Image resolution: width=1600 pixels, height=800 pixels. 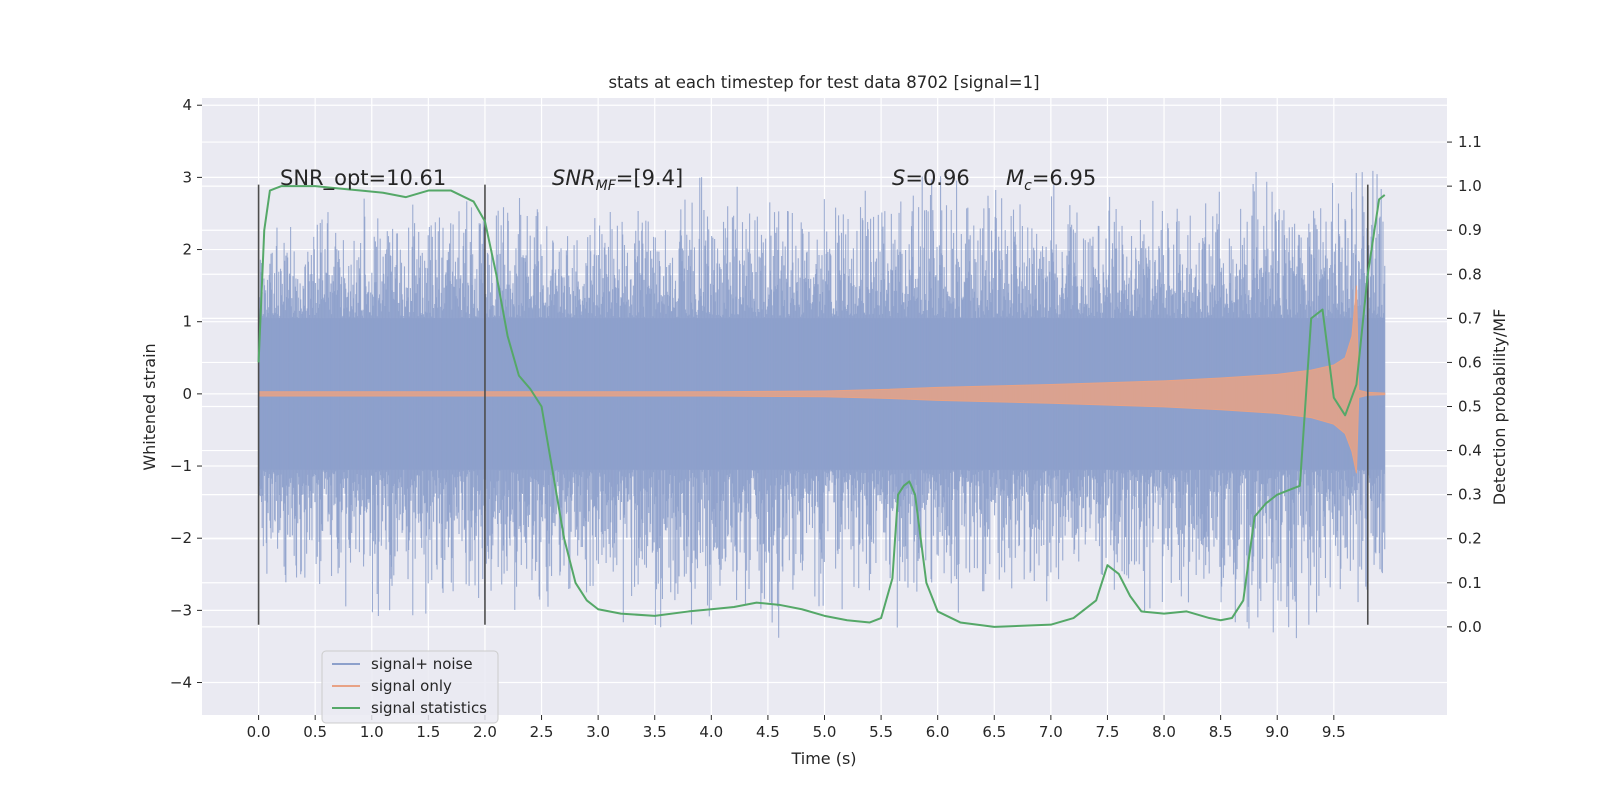 What do you see at coordinates (429, 708) in the screenshot?
I see `legend-label-statistics: signal statistics` at bounding box center [429, 708].